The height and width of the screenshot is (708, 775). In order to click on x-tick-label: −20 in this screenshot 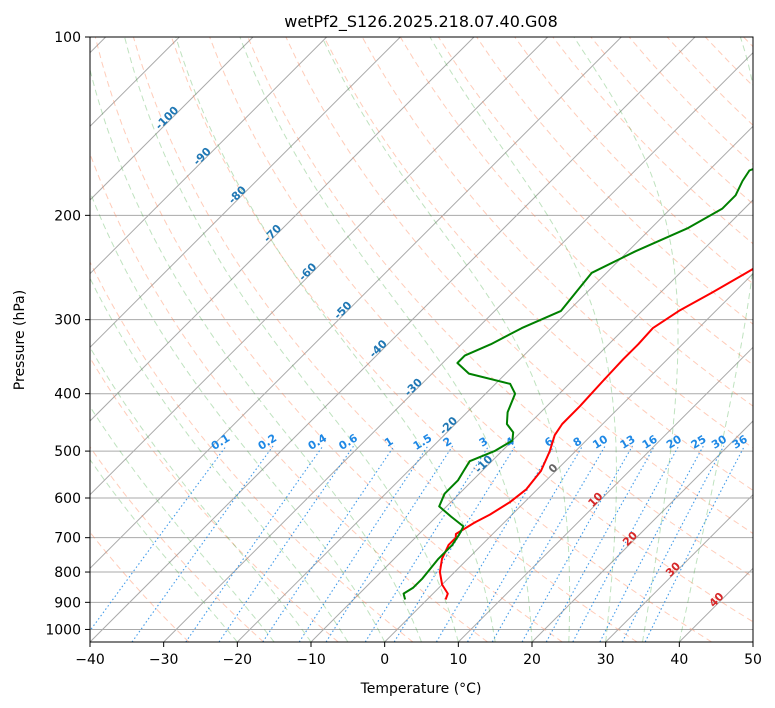, I will do `click(238, 660)`.